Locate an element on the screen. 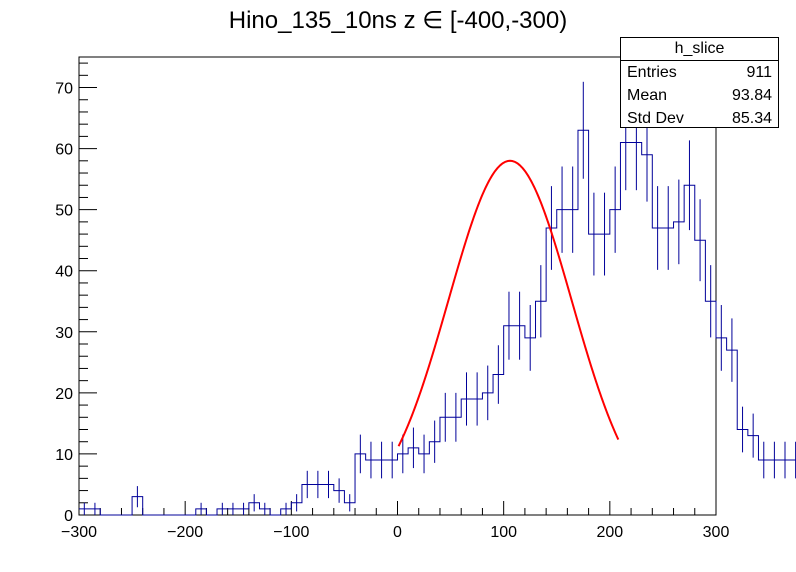 The image size is (796, 572). y-tick-label: 30 is located at coordinates (64, 333).